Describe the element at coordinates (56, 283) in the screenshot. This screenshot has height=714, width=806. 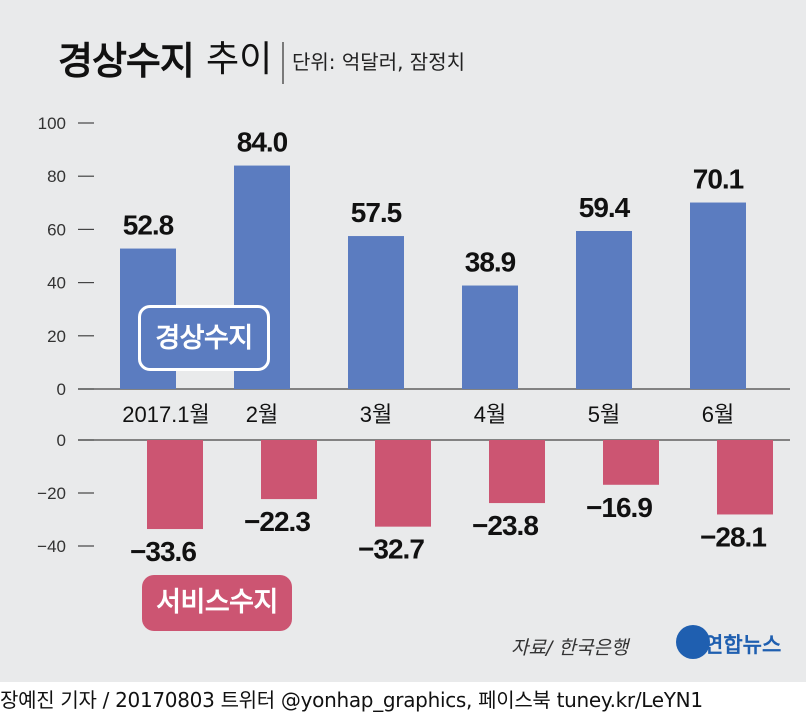
I see `y-tick-label: 40` at that location.